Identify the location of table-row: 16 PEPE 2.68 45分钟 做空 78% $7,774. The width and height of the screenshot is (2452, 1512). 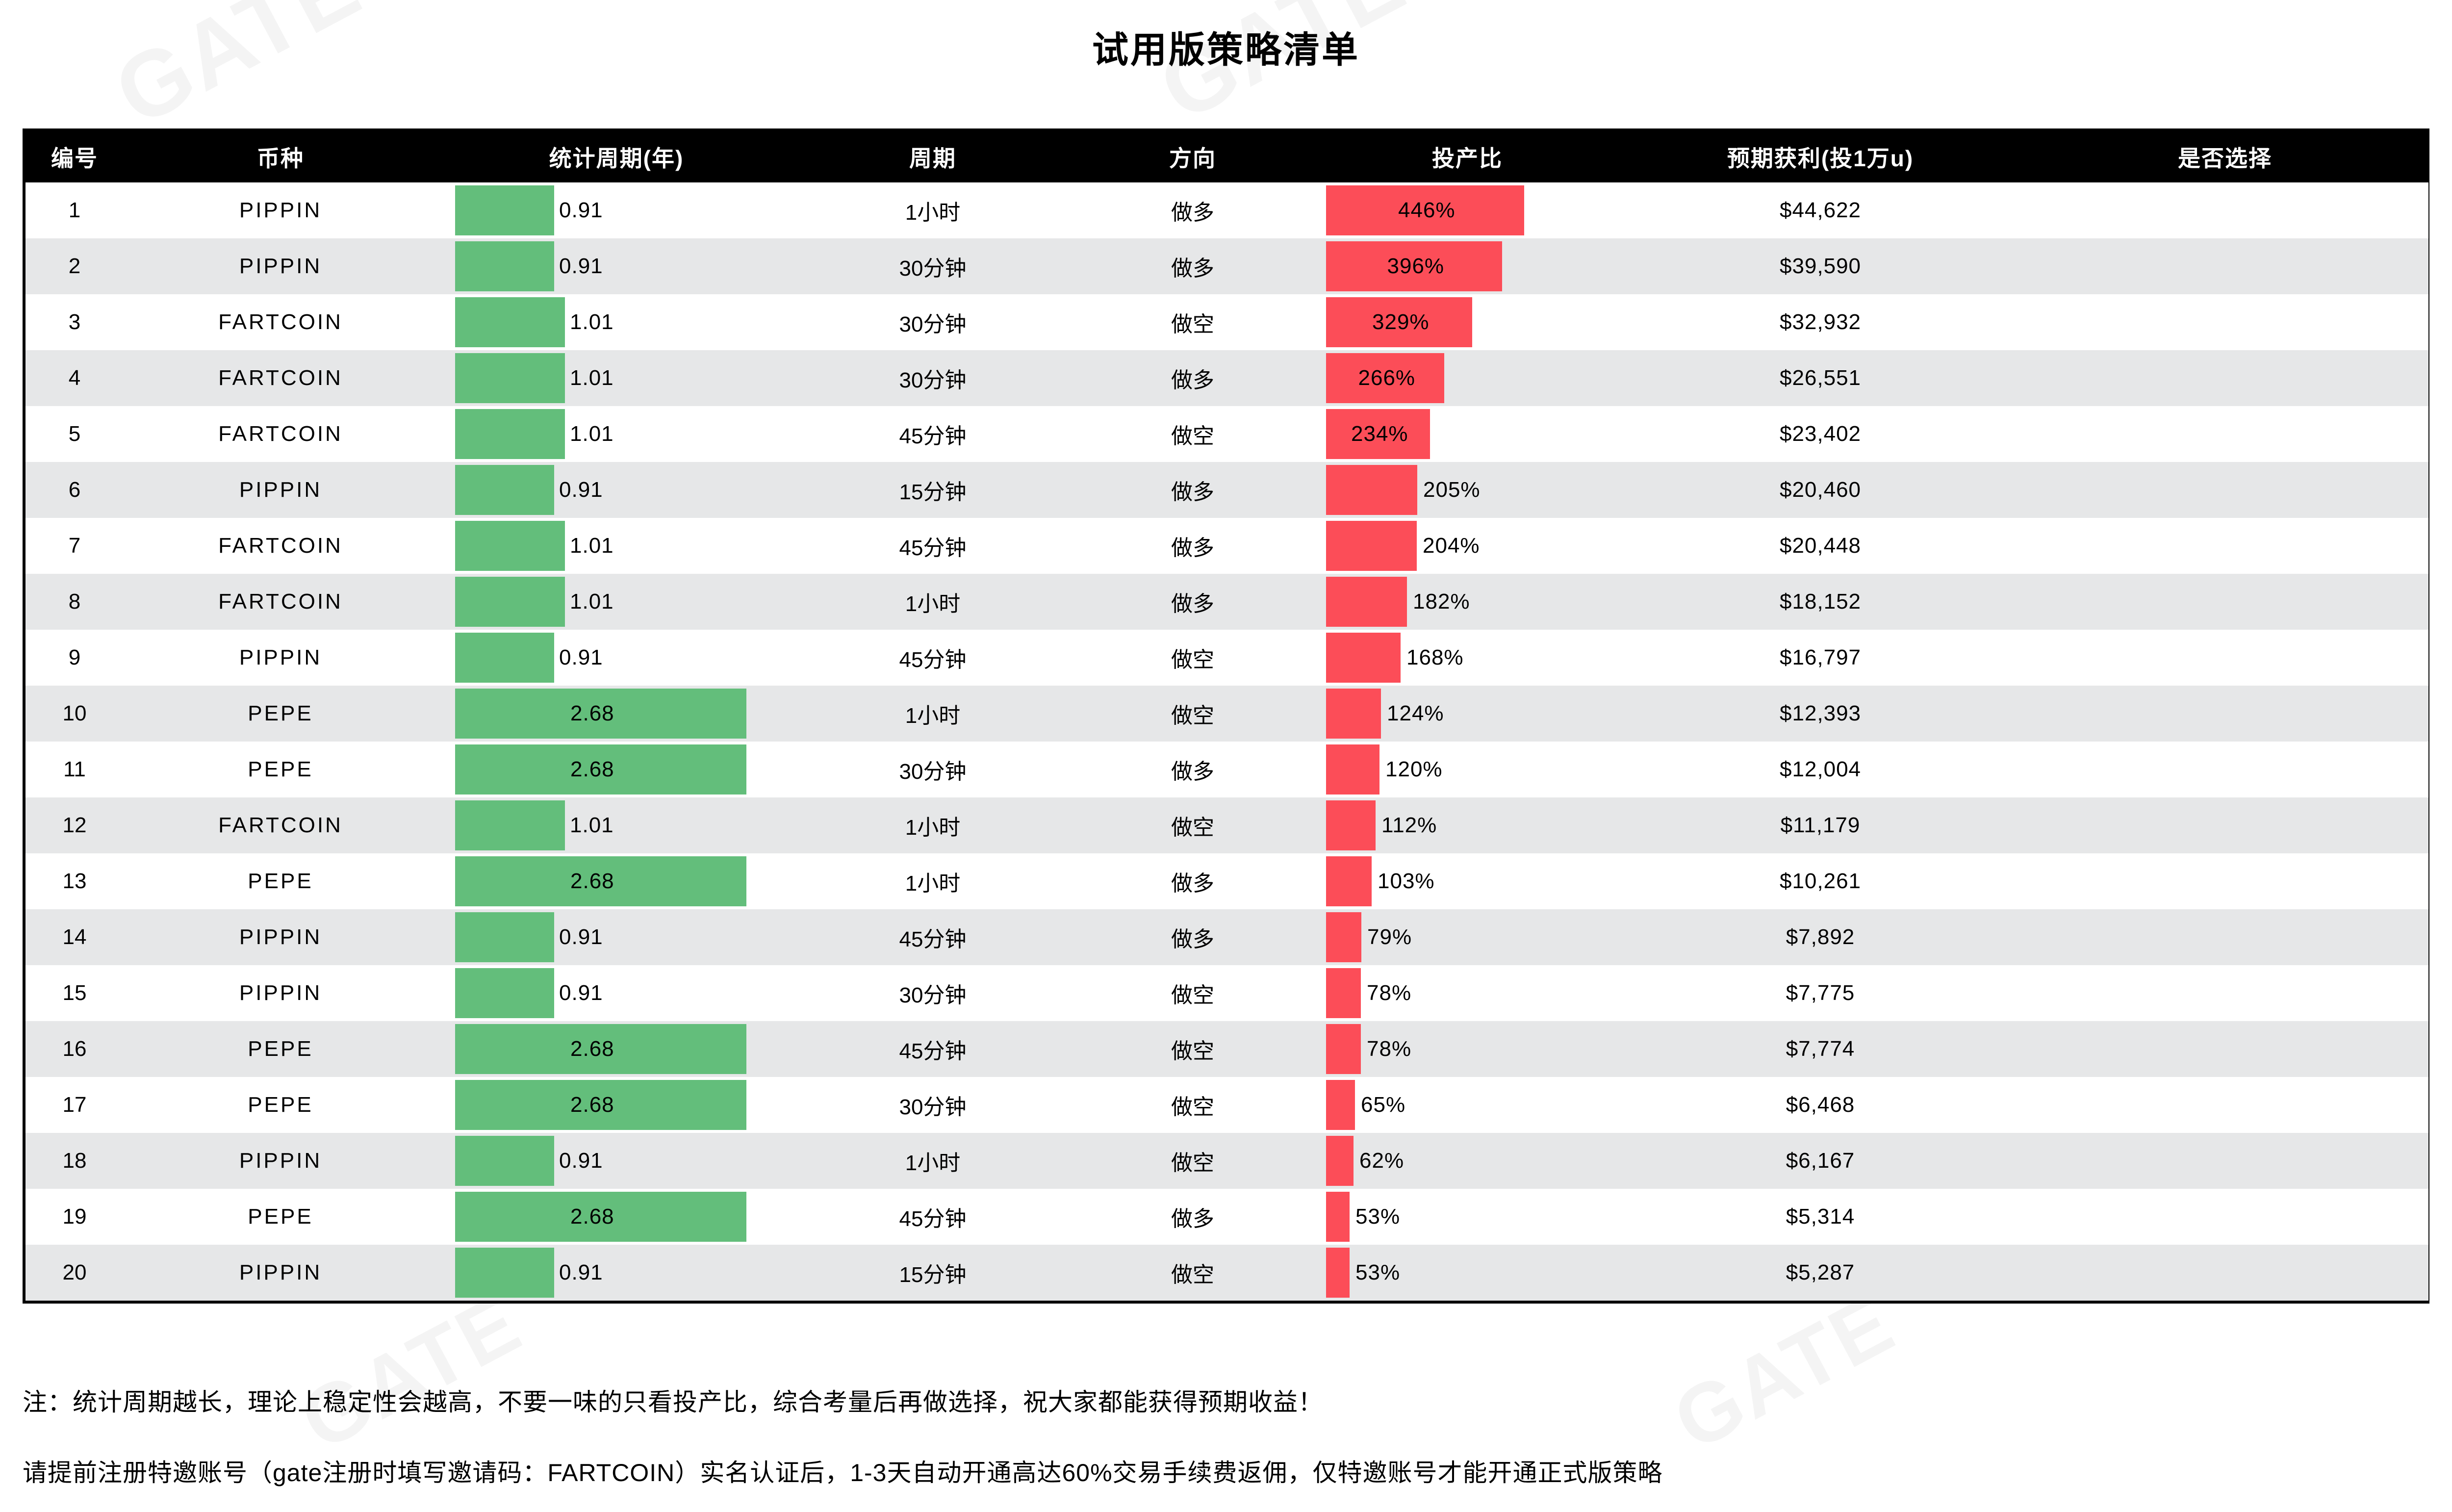
(1227, 1049).